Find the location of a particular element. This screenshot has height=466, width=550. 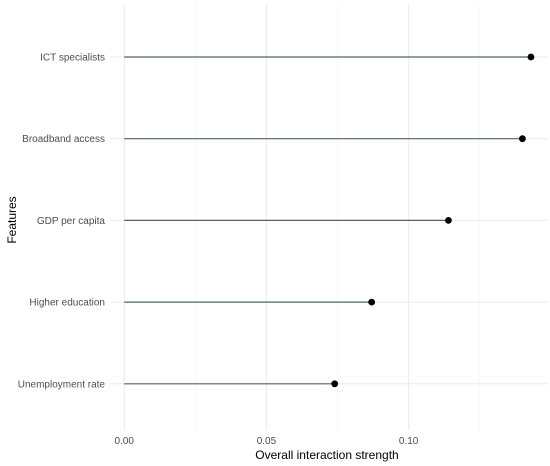

x-tick-labels: 0.00 0.05 0.10 is located at coordinates (266, 441).